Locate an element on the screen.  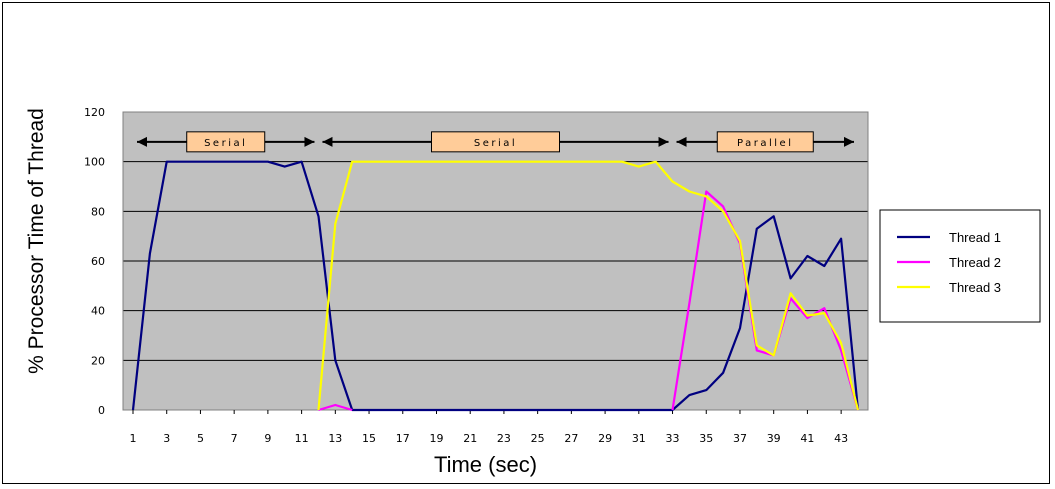
legend-item-thread-2: Thread 2 is located at coordinates (949, 262).